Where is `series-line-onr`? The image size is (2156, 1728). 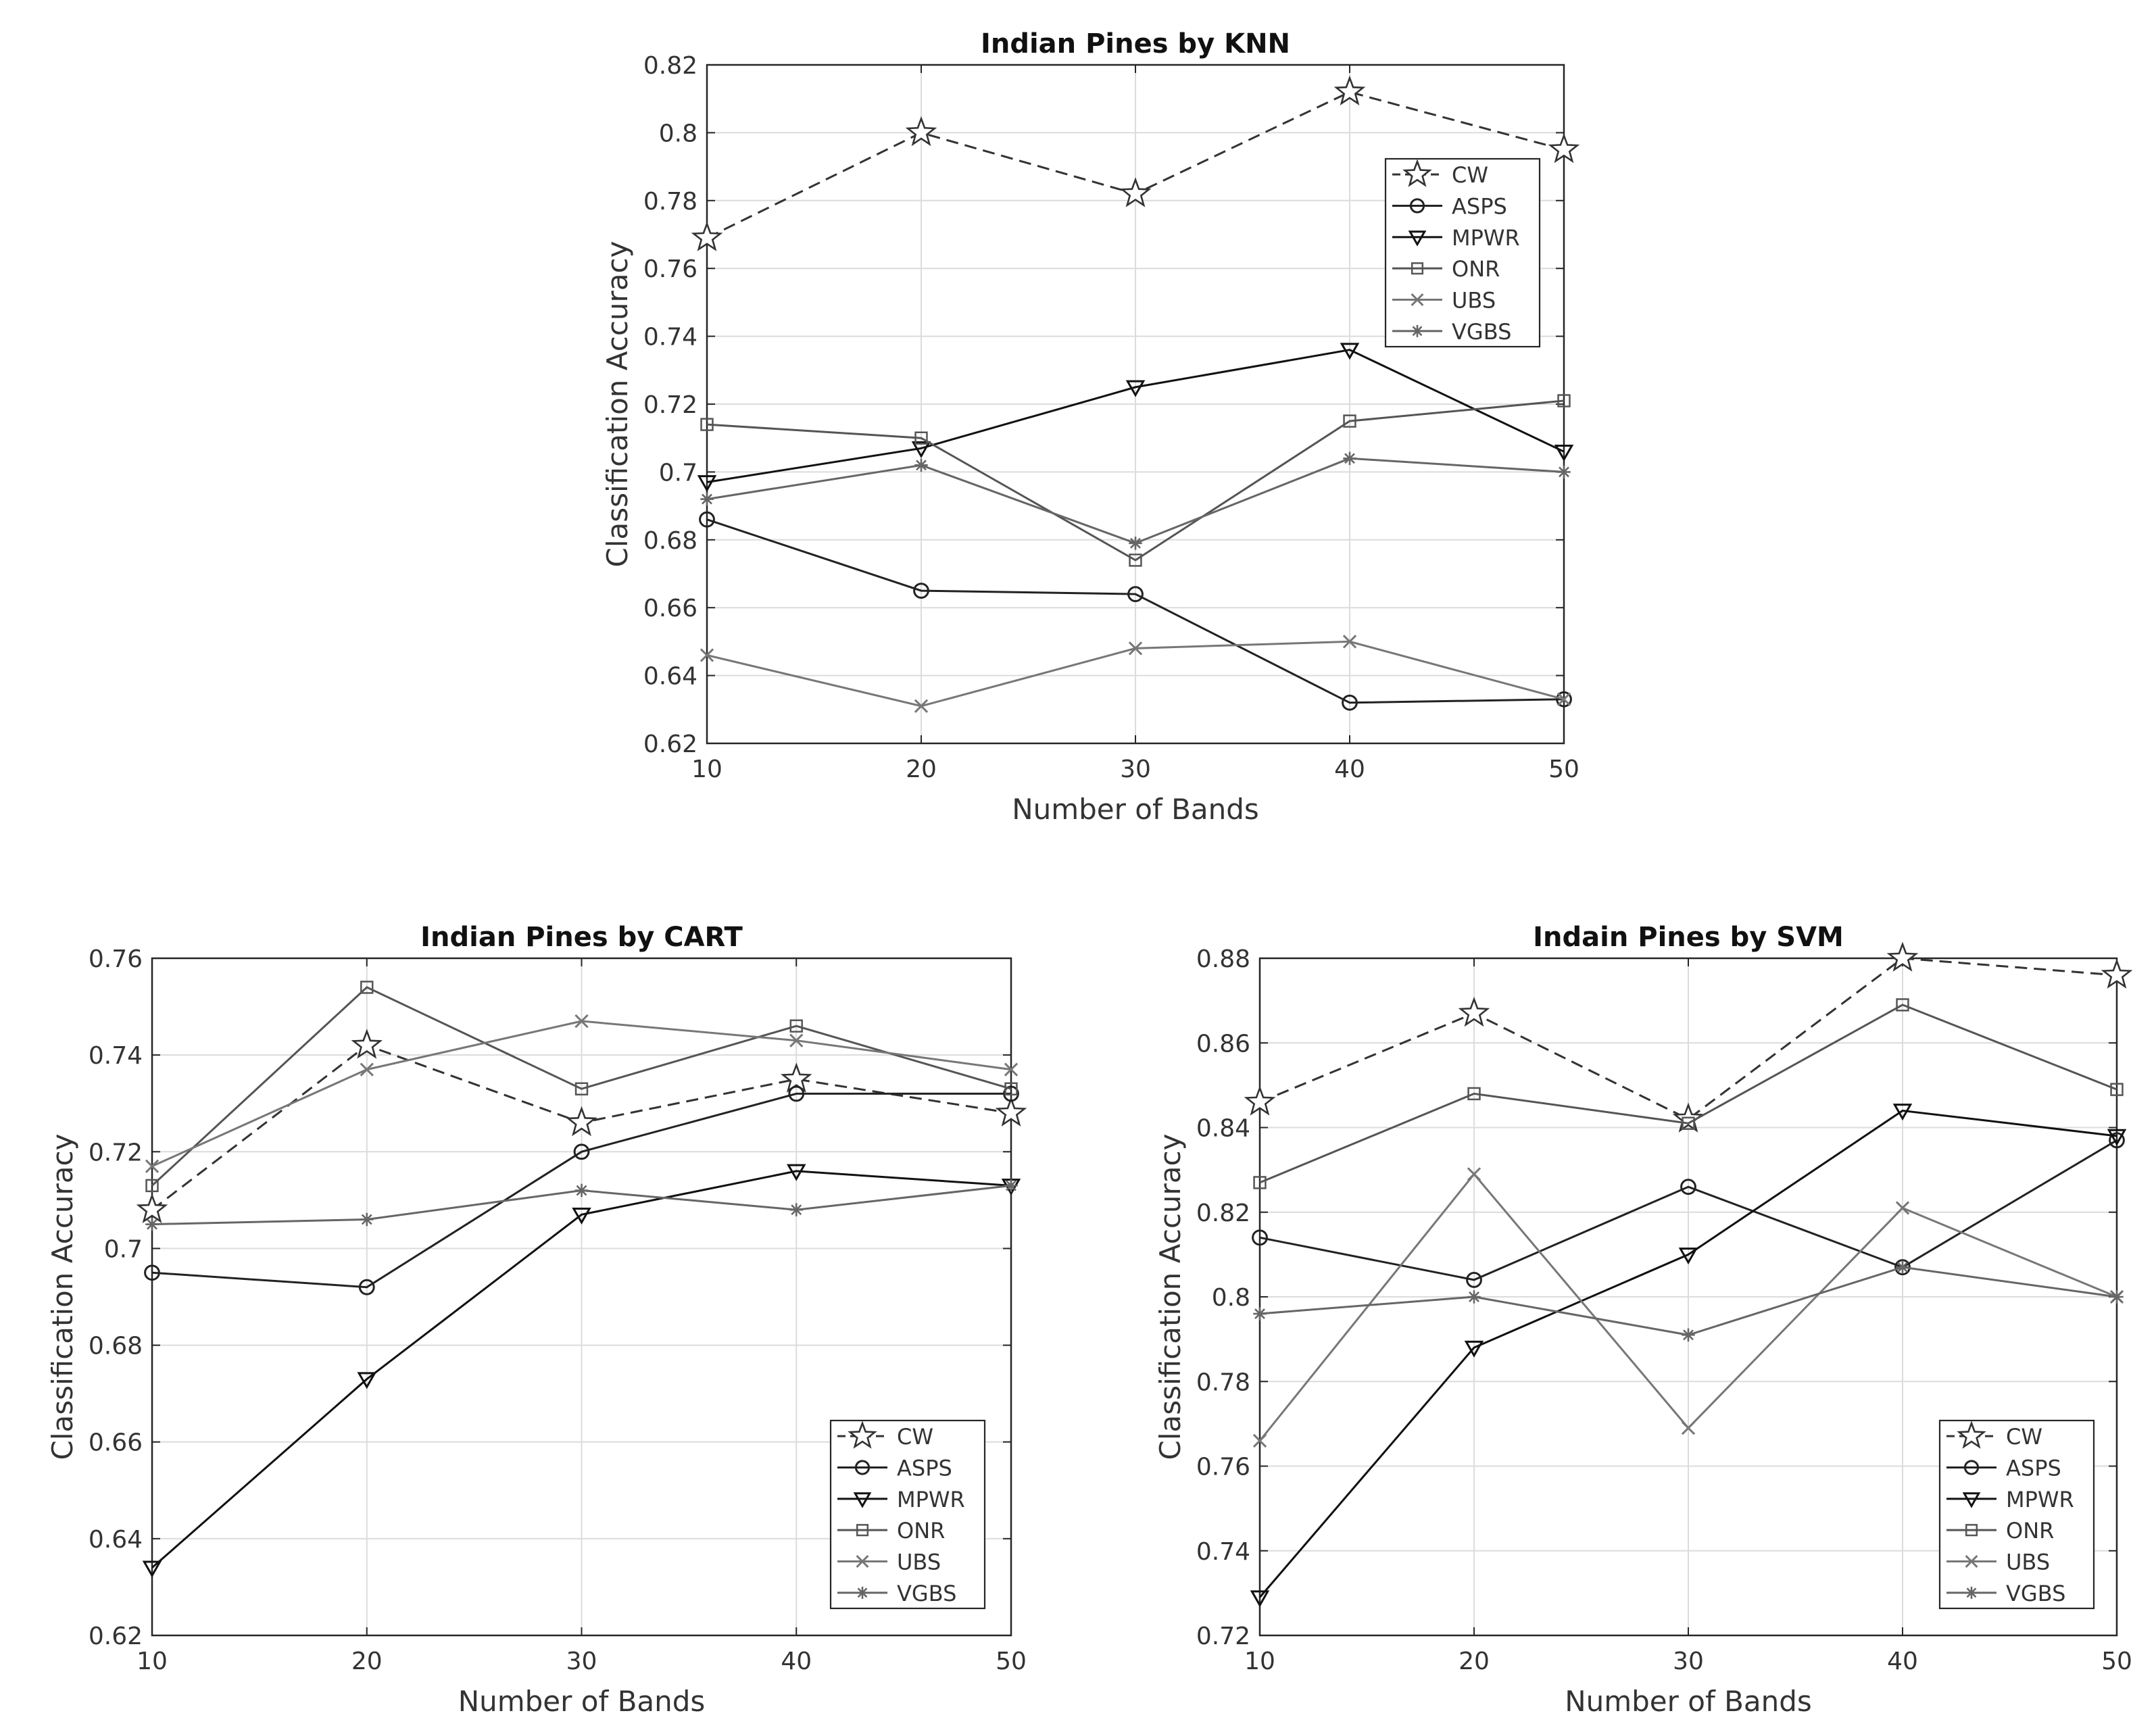
series-line-onr is located at coordinates (1135, 481).